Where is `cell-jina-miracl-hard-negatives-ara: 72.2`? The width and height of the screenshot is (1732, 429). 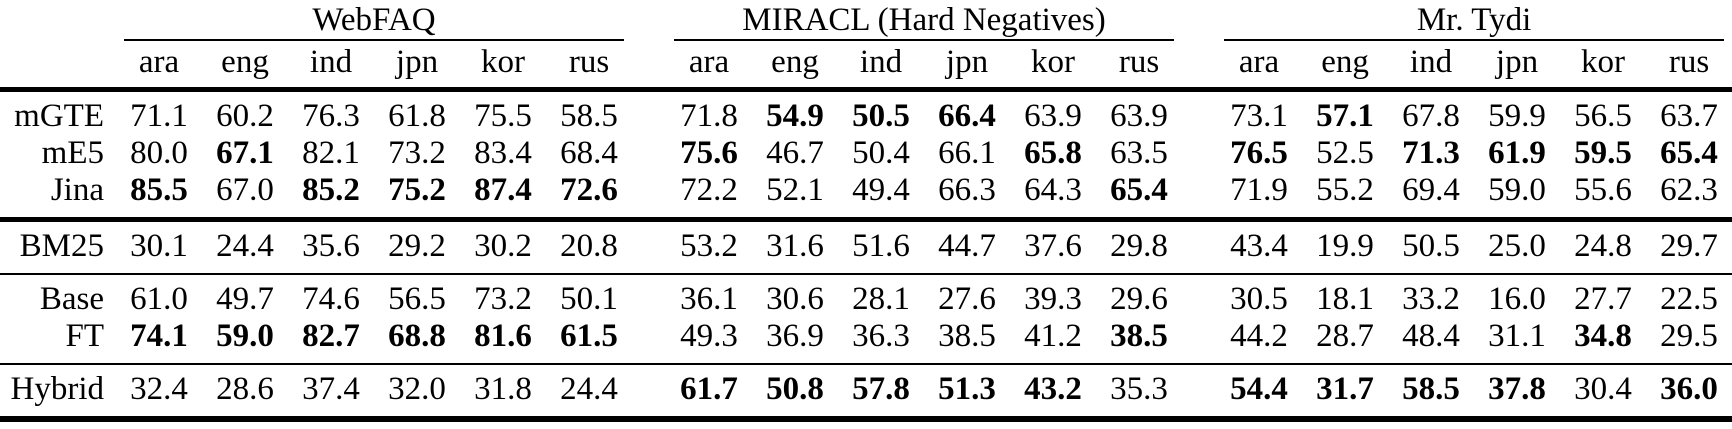
cell-jina-miracl-hard-negatives-ara: 72.2 is located at coordinates (709, 197).